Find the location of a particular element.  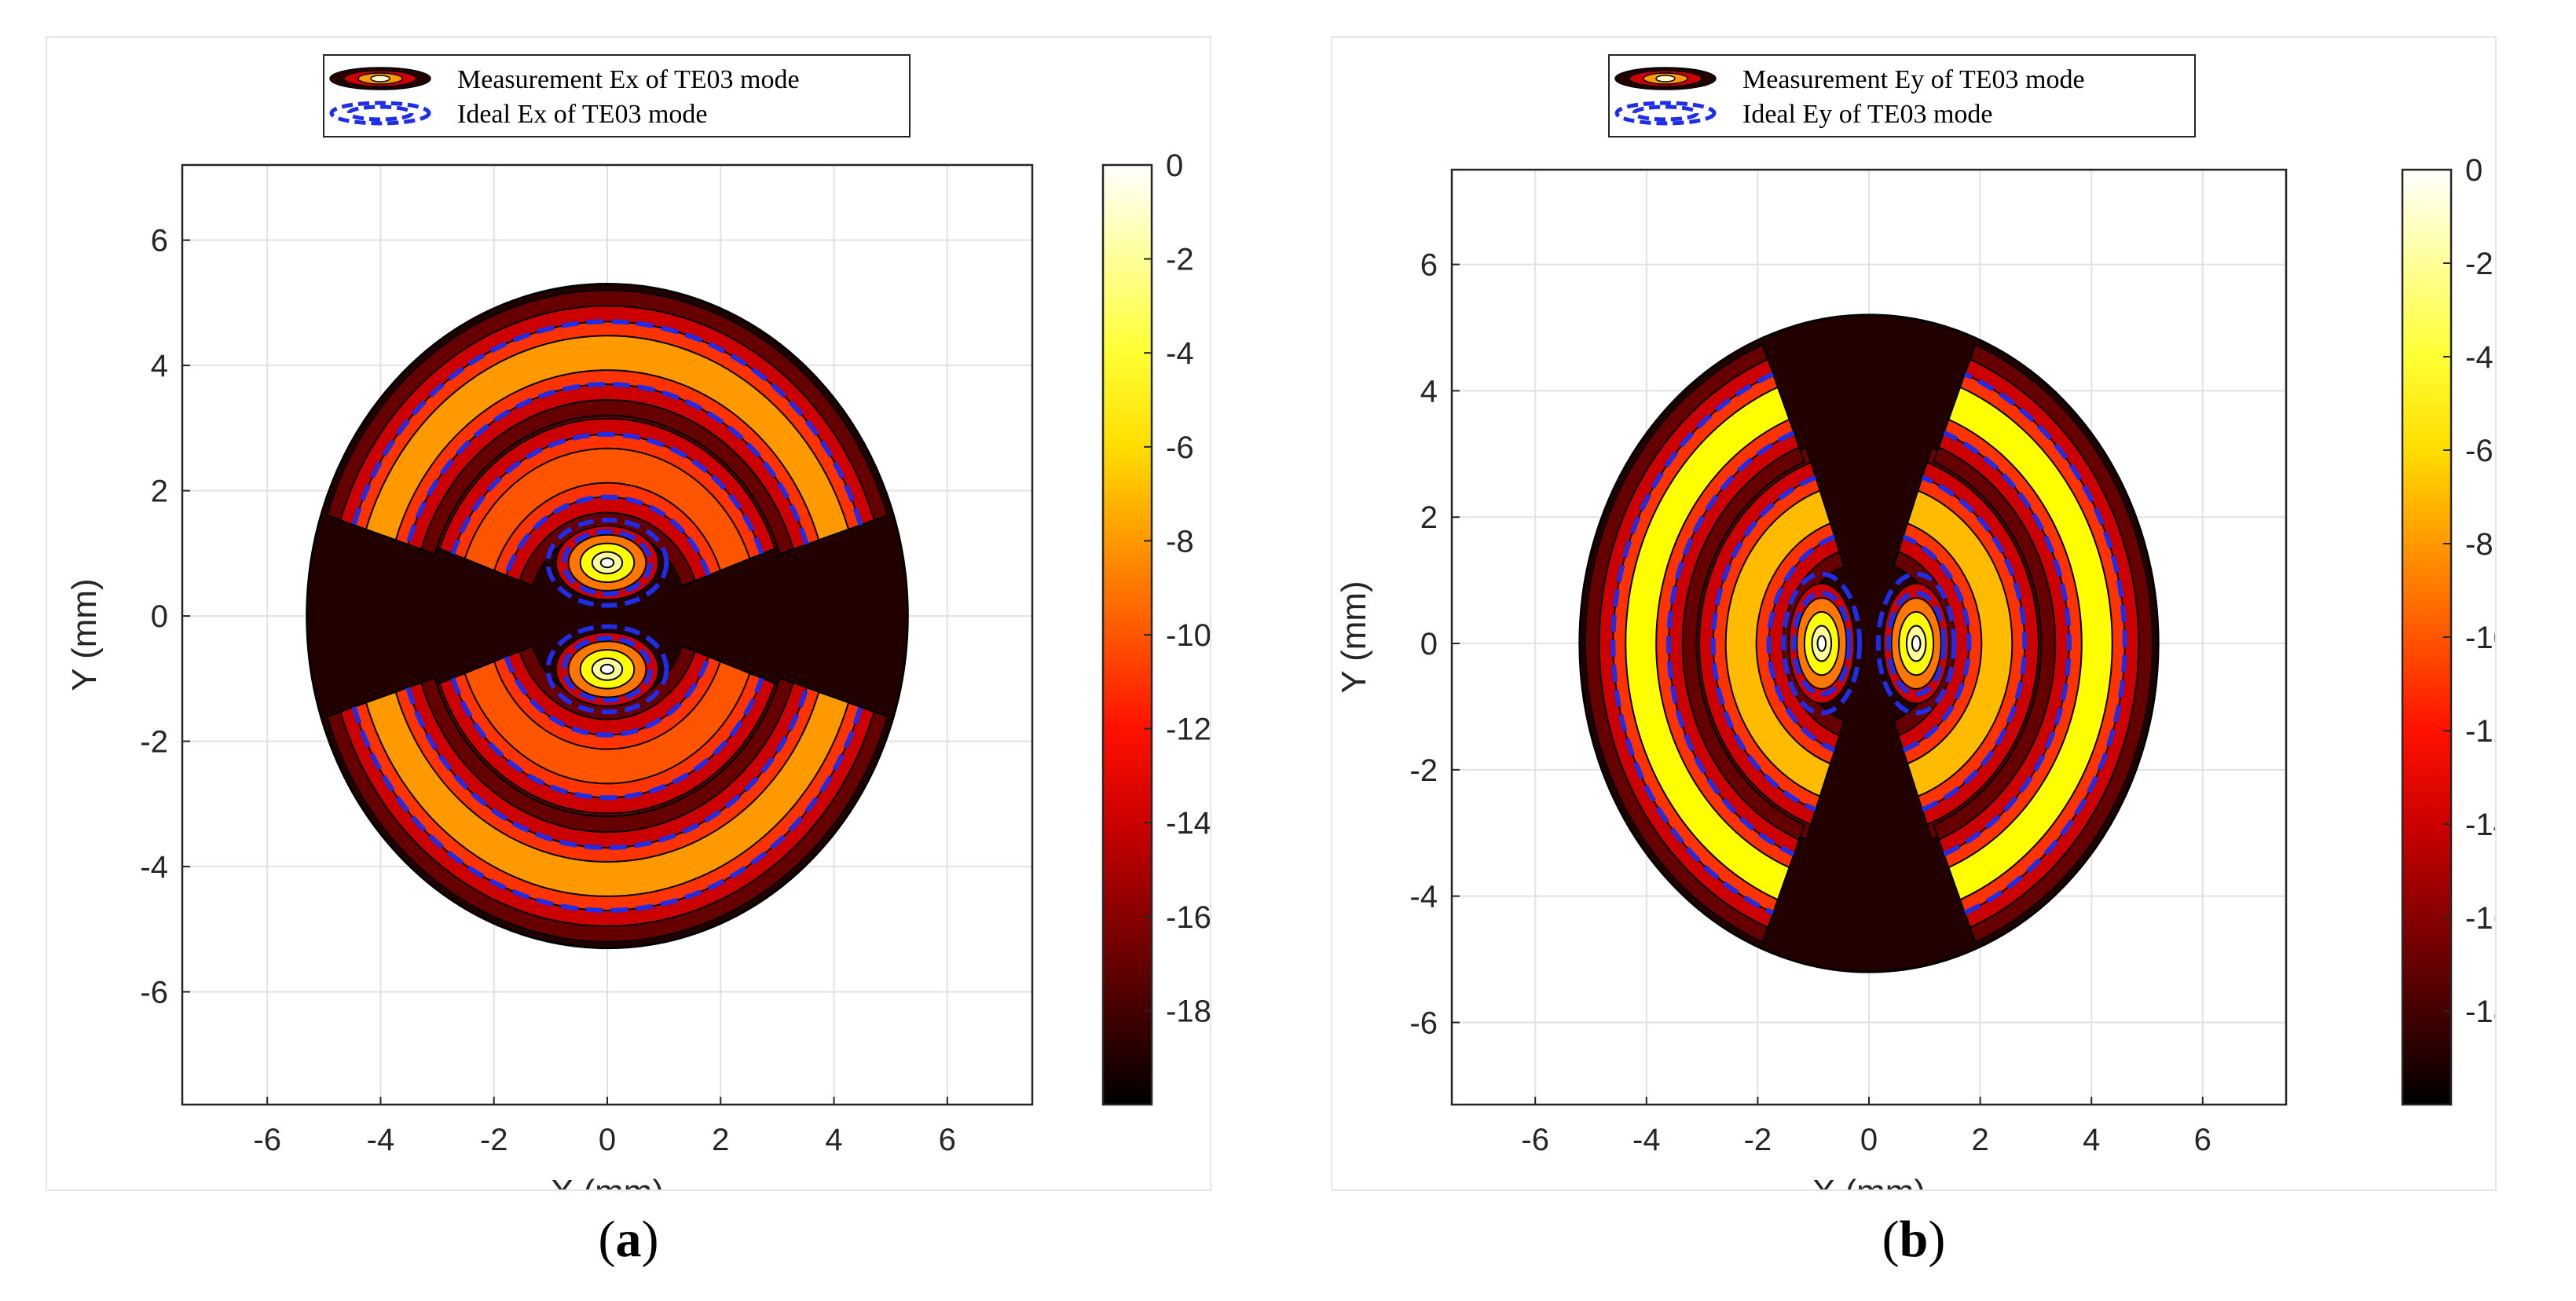

legend-entry-label: Measurement Ex of TE03 mode is located at coordinates (628, 80).